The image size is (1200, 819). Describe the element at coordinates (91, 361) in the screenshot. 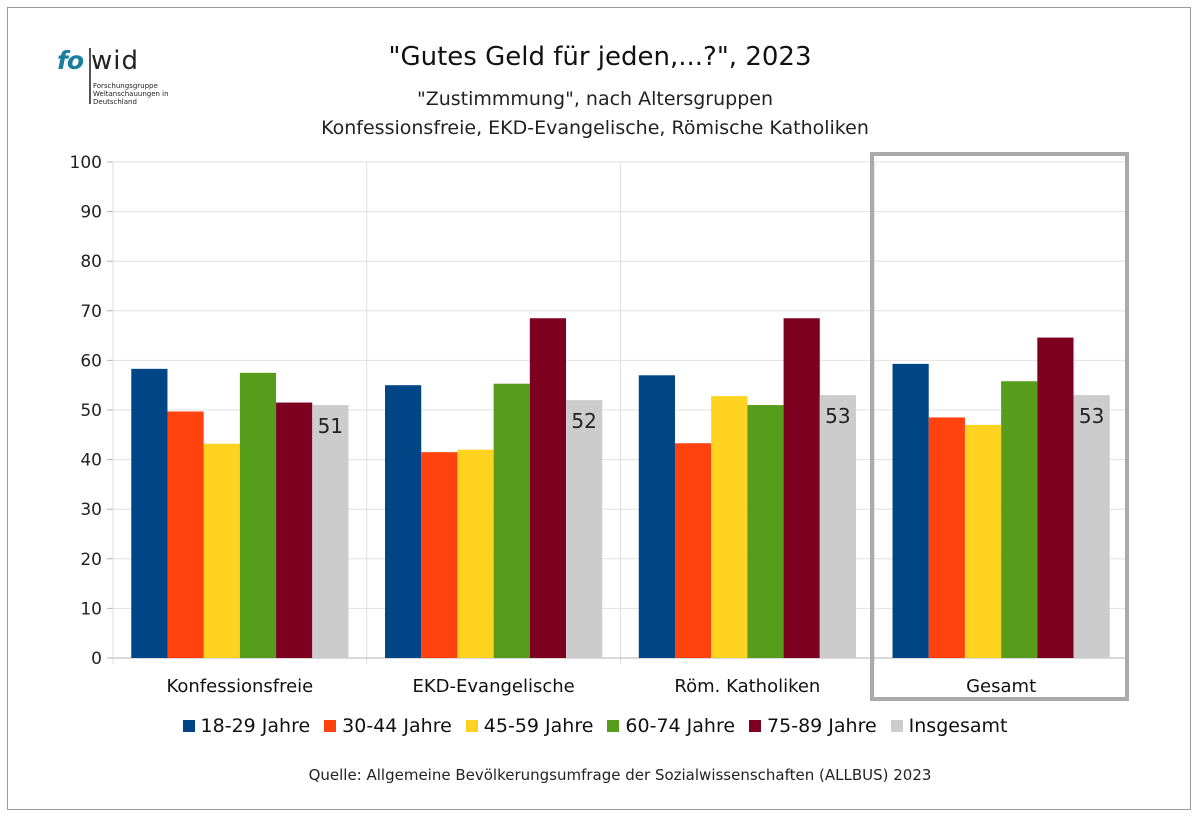

I see `y-tick-label: 60` at that location.